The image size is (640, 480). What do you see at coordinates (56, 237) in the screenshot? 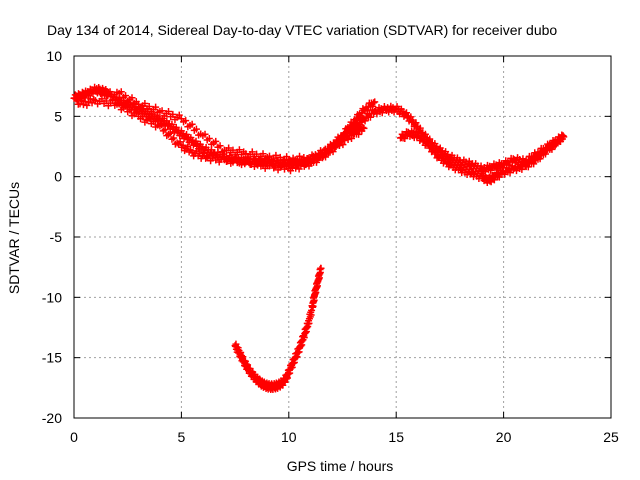
I see `y-tick-label: -5` at bounding box center [56, 237].